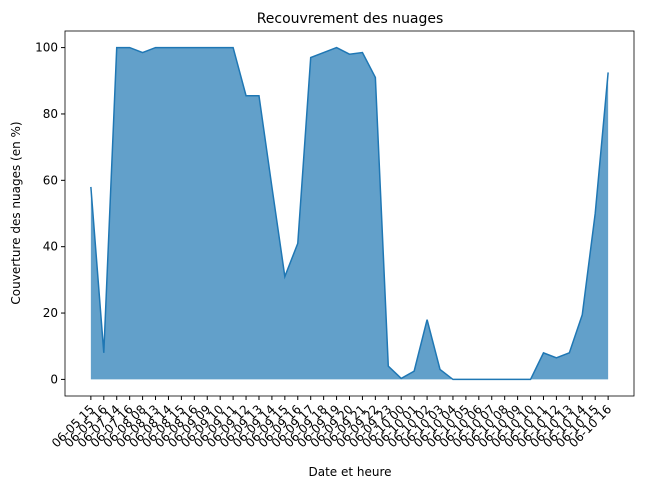 The width and height of the screenshot is (646, 489). What do you see at coordinates (50, 313) in the screenshot?
I see `y-tick-label: 20` at bounding box center [50, 313].